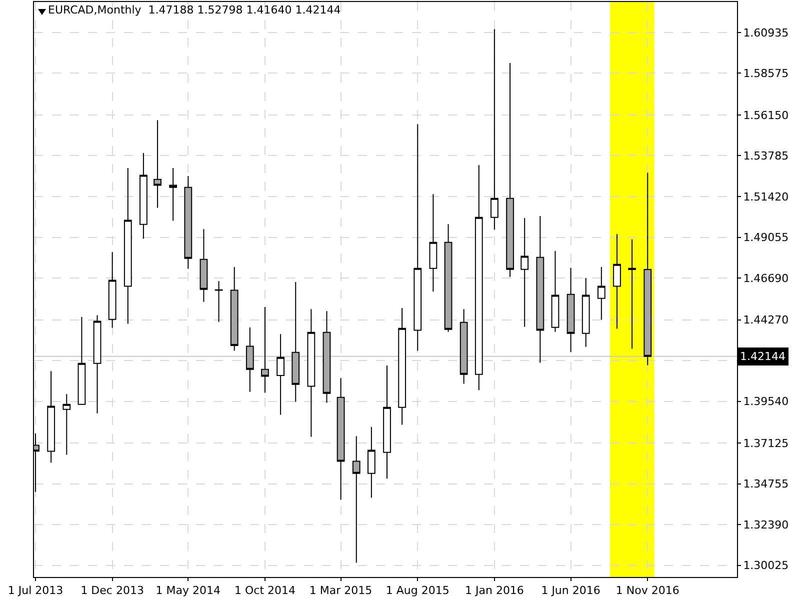 The image size is (800, 600). Describe the element at coordinates (766, 115) in the screenshot. I see `y-tick-label: 1.56150` at that location.